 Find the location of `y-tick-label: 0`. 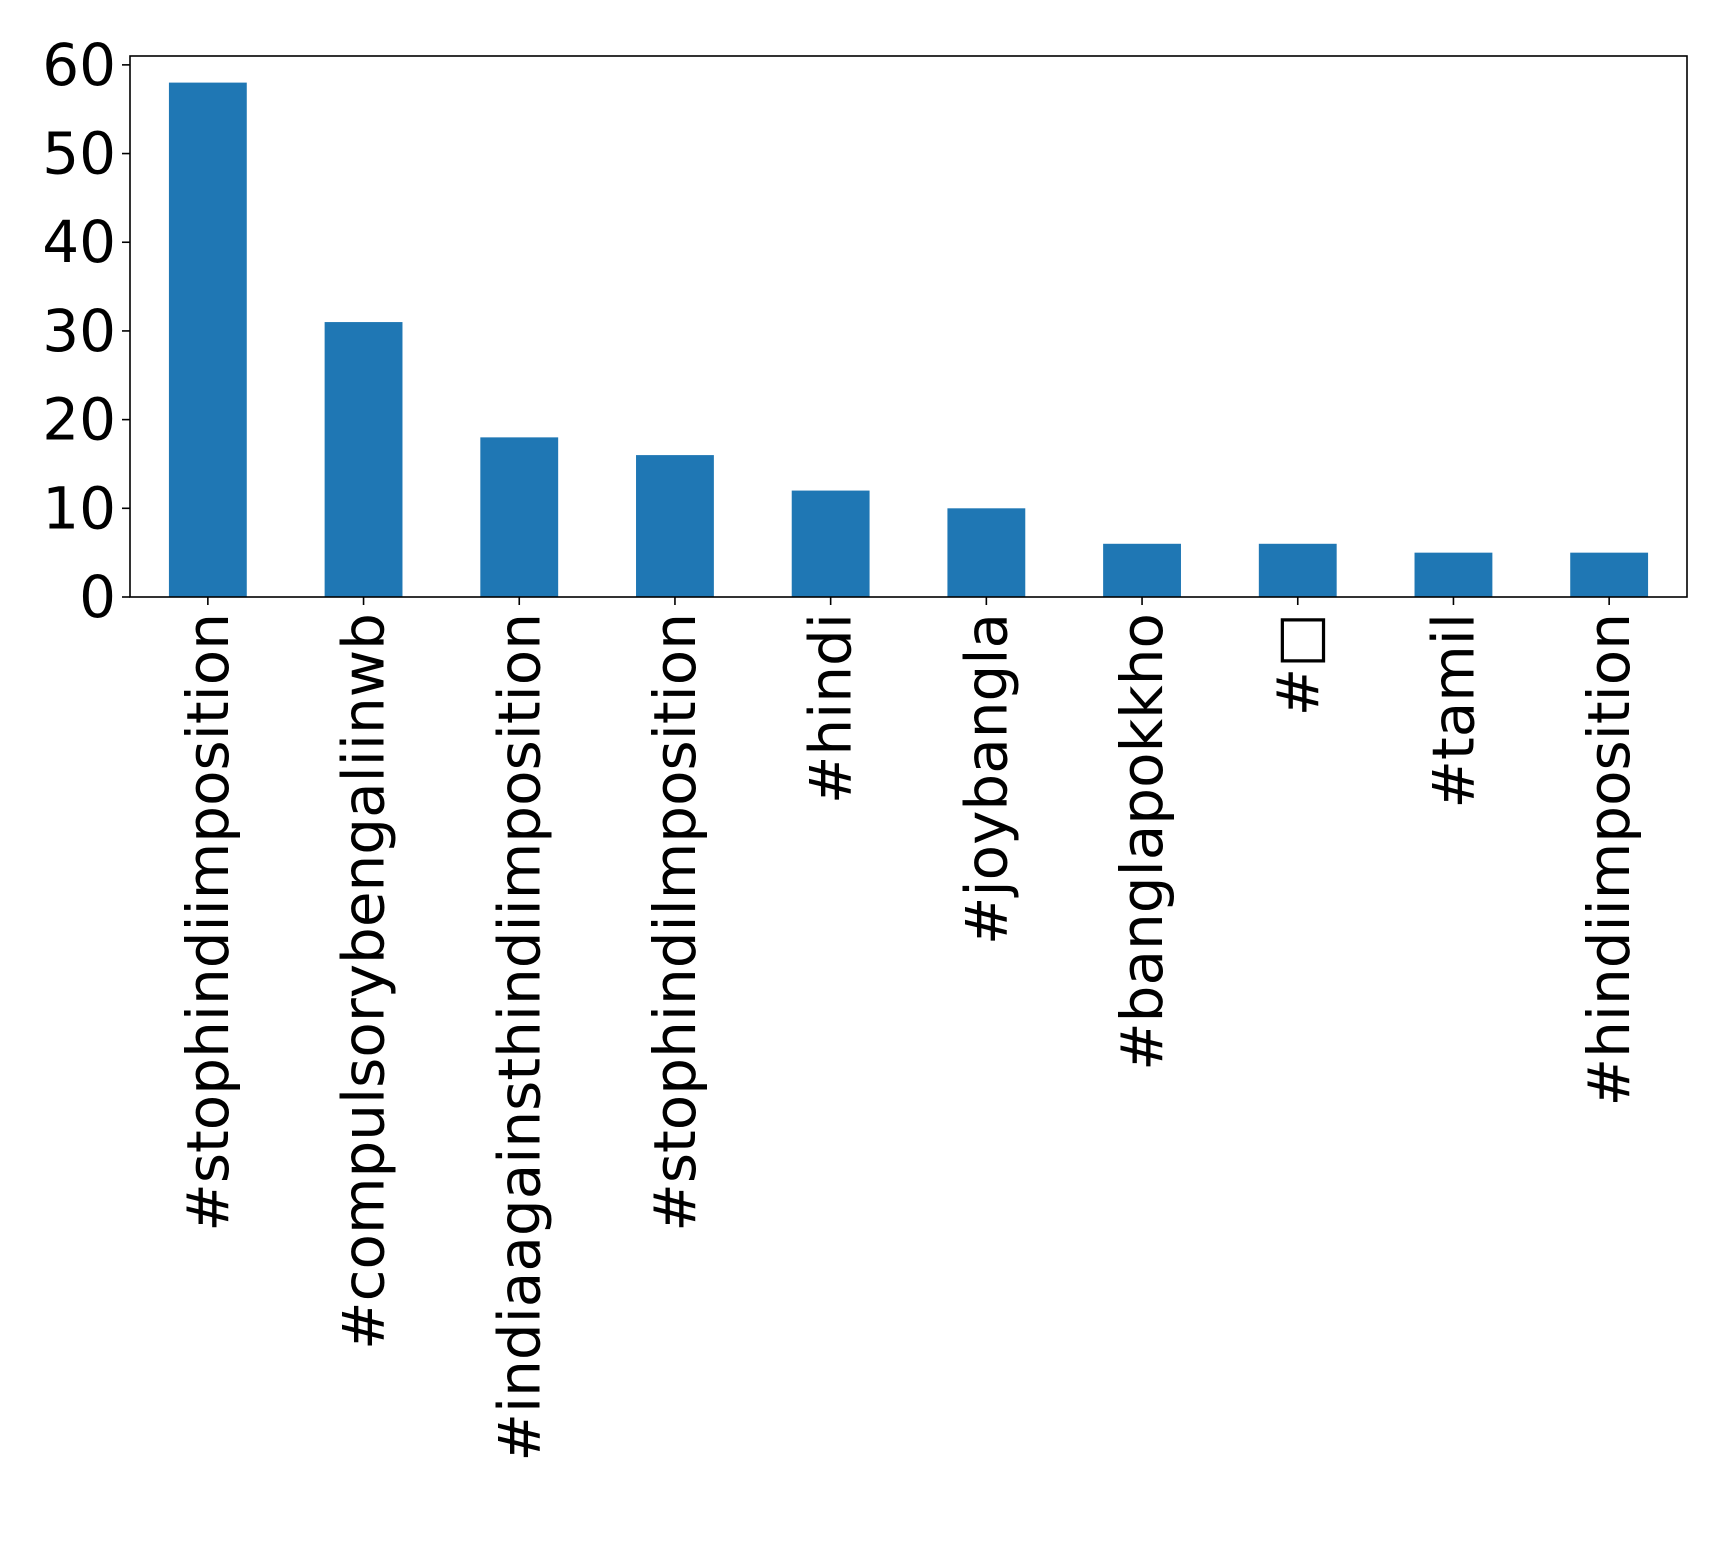

y-tick-label: 0 is located at coordinates (97, 597).